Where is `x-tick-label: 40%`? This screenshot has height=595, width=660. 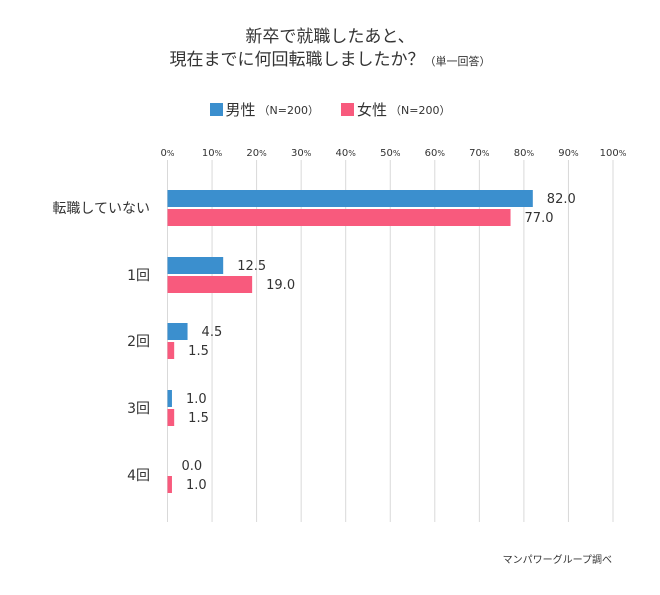
x-tick-label: 40% is located at coordinates (346, 153).